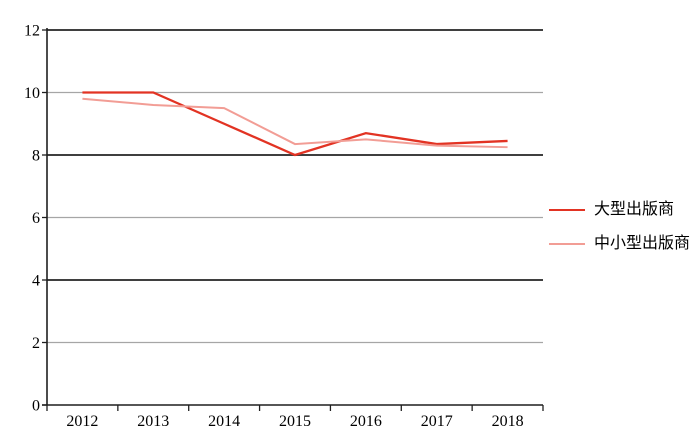 The image size is (700, 448). I want to click on x-axis-label: 2017, so click(437, 421).